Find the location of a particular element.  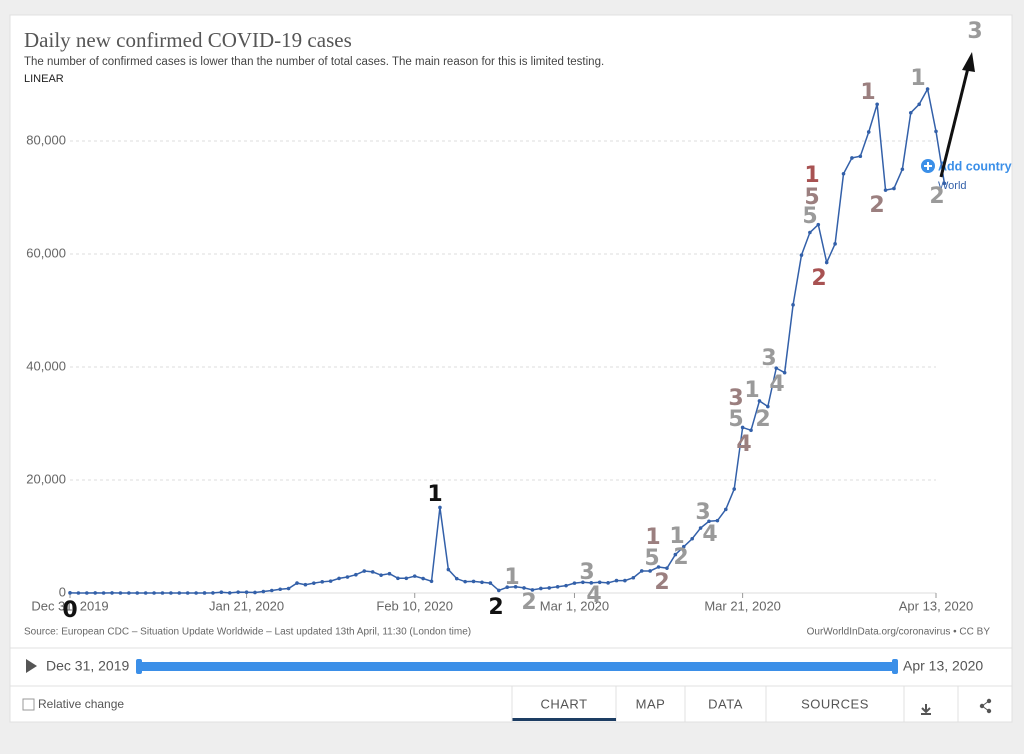

tab: MAP is located at coordinates (651, 703).